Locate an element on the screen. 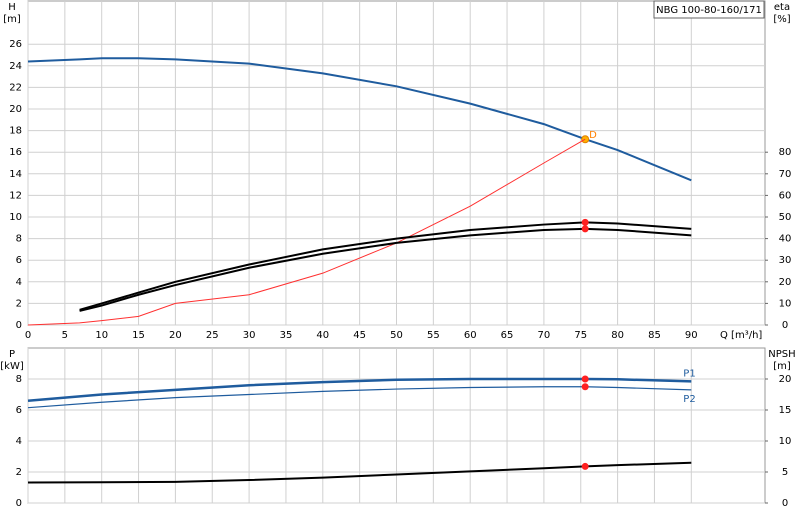 The image size is (800, 520). chart-title: NBG 100-80-160/171 is located at coordinates (709, 10).